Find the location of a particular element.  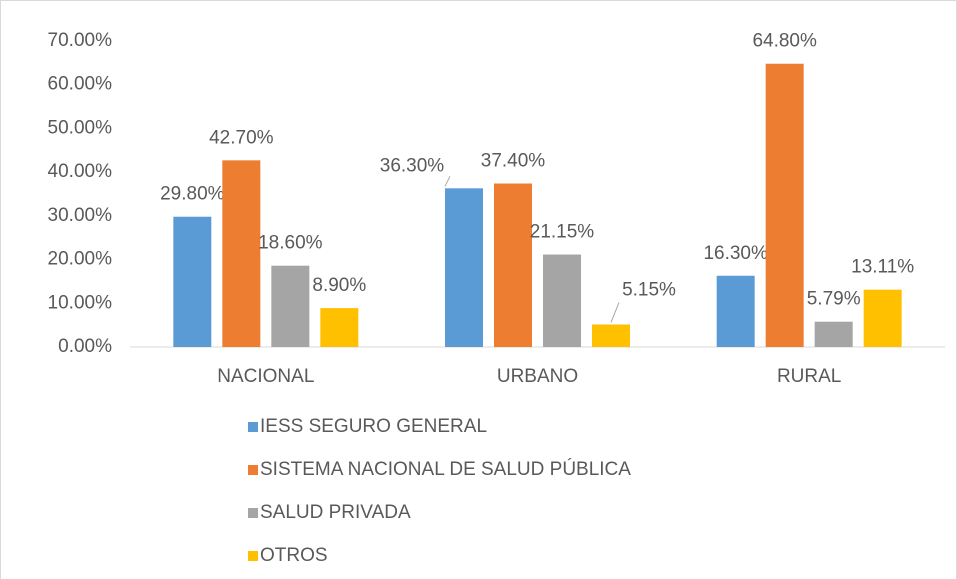

data-label: 64.80% is located at coordinates (784, 41).